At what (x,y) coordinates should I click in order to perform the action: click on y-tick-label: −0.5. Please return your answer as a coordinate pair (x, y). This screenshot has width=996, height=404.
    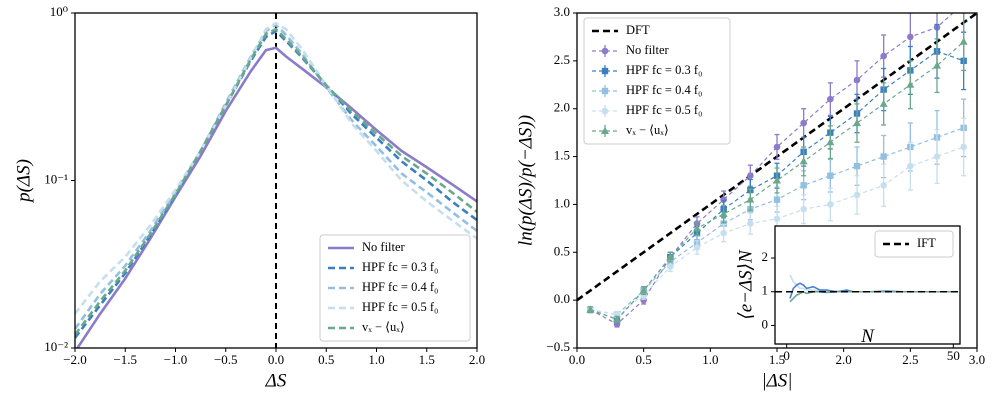
    Looking at the image, I should click on (558, 346).